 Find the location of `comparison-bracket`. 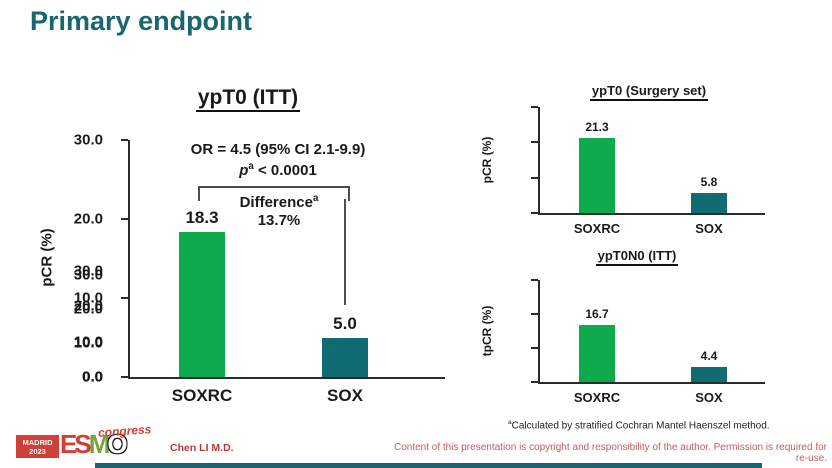

comparison-bracket is located at coordinates (274, 193).